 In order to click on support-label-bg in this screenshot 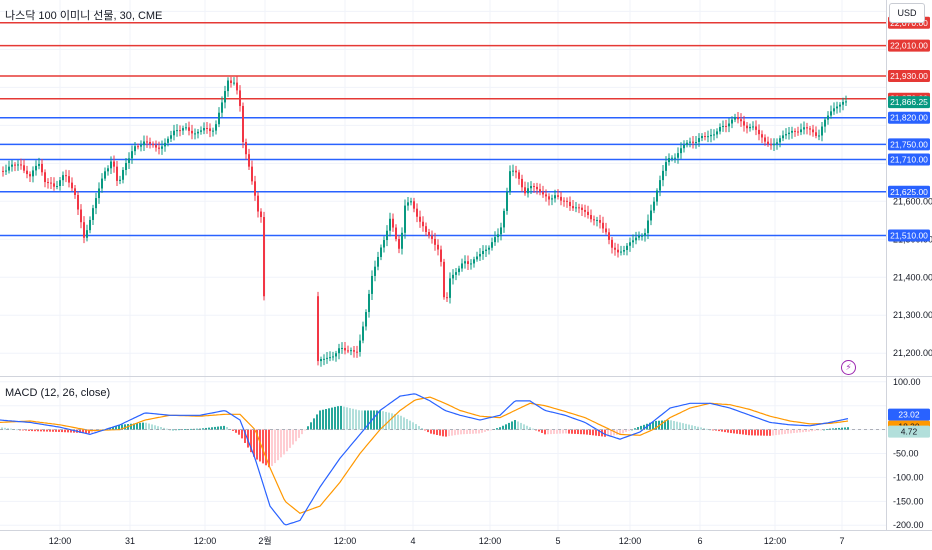, I will do `click(909, 235)`.